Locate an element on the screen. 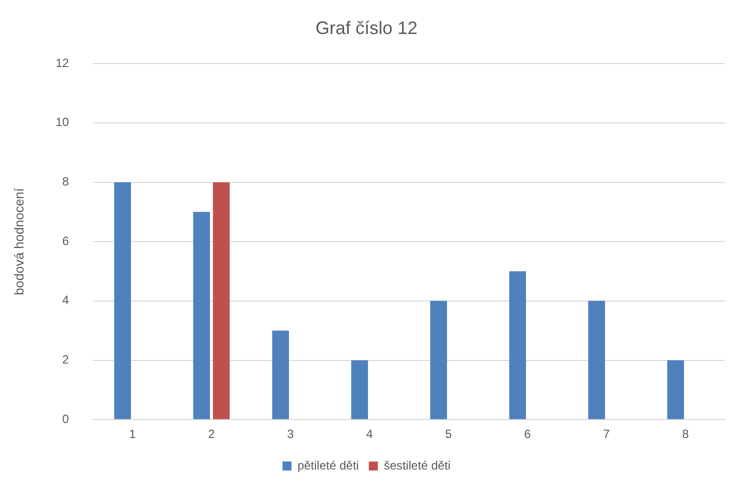  x-tick-label: 4 is located at coordinates (370, 434).